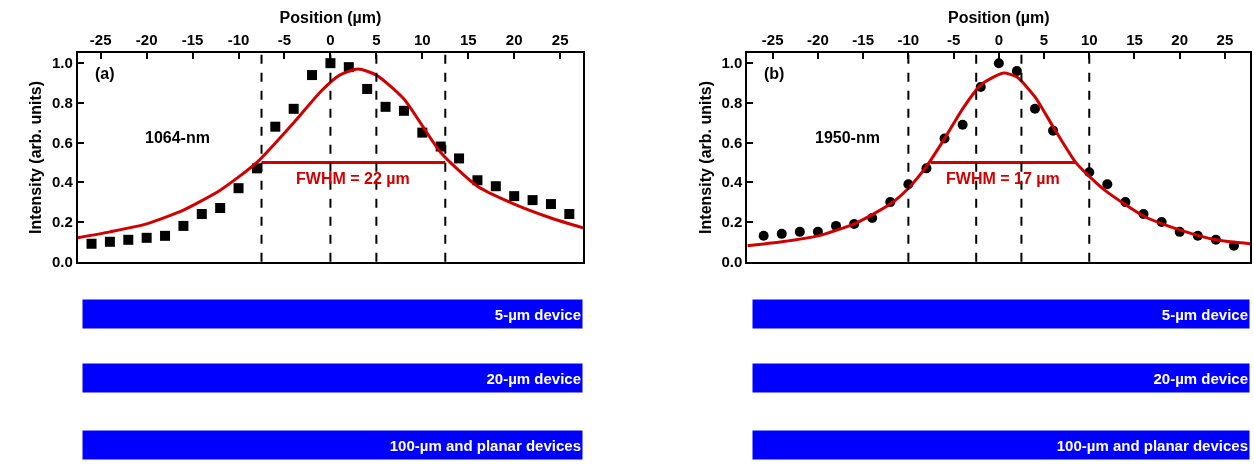 The image size is (1254, 467). What do you see at coordinates (774, 73) in the screenshot?
I see `annotation: (b)` at bounding box center [774, 73].